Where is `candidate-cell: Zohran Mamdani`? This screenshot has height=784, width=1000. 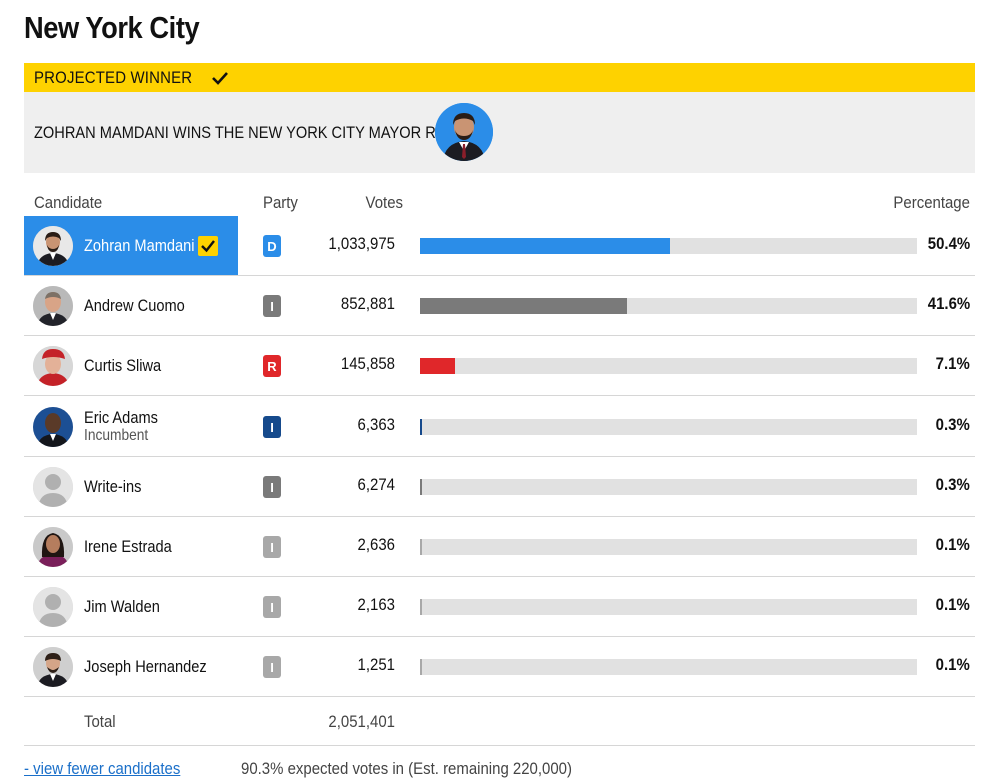 candidate-cell: Zohran Mamdani is located at coordinates (131, 245).